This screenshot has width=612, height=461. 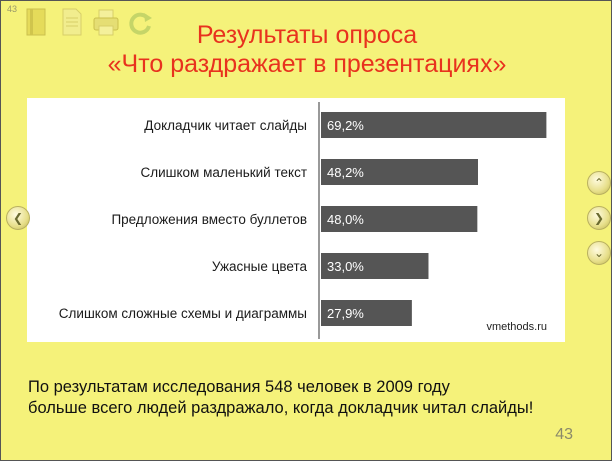 I want to click on category-label: Слишком сложные схемы и диаграммы, so click(x=183, y=313).